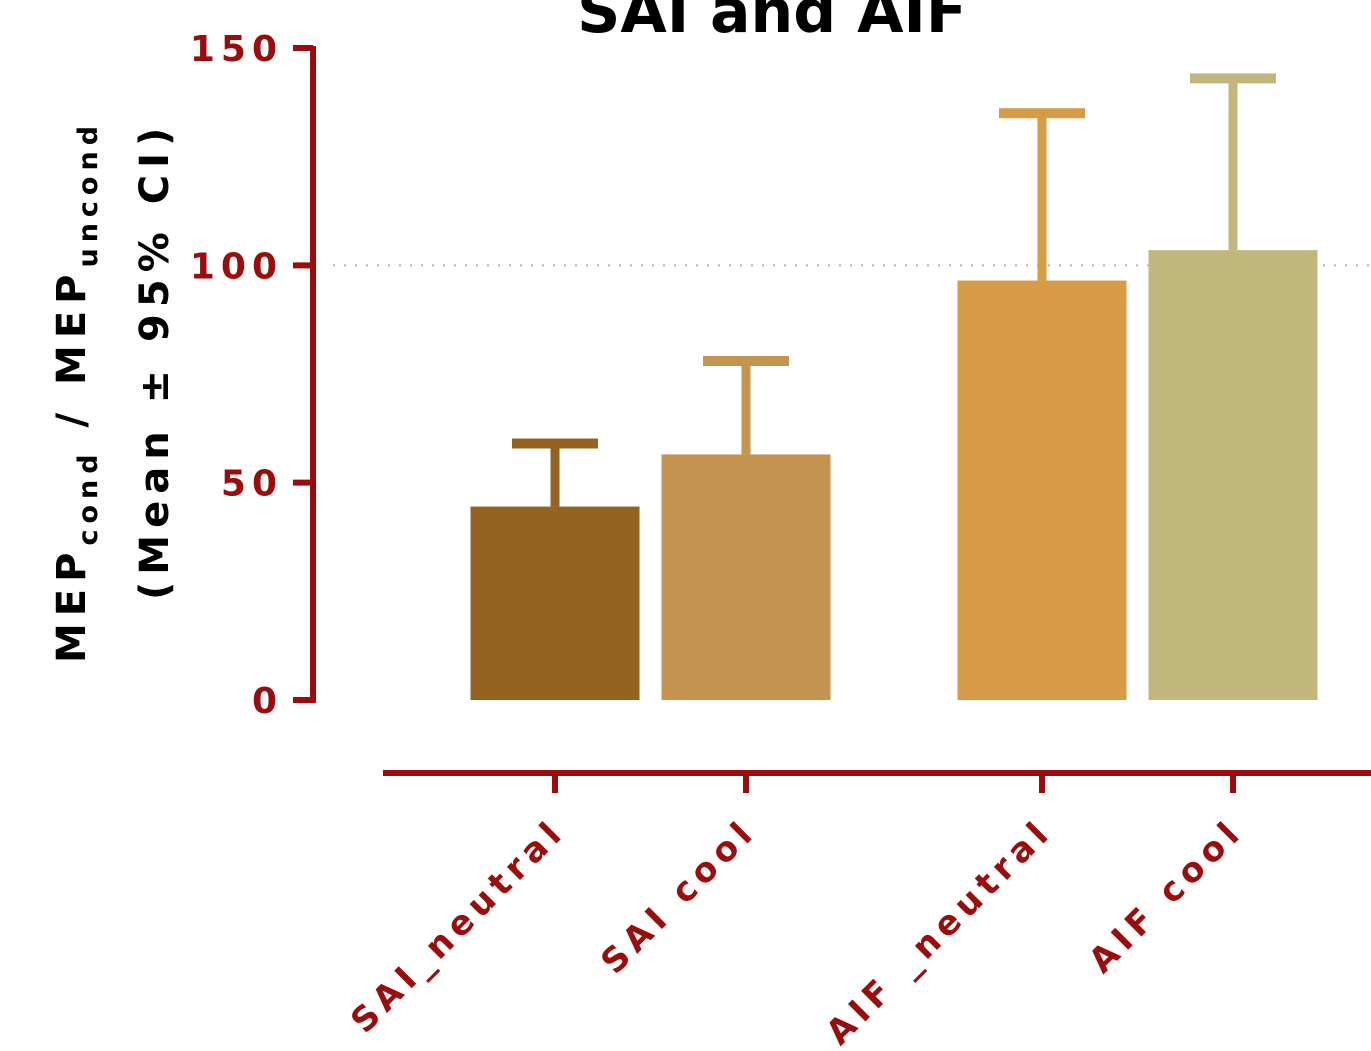  Describe the element at coordinates (1166, 896) in the screenshot. I see `x-tick-label-3: AIF cool` at that location.